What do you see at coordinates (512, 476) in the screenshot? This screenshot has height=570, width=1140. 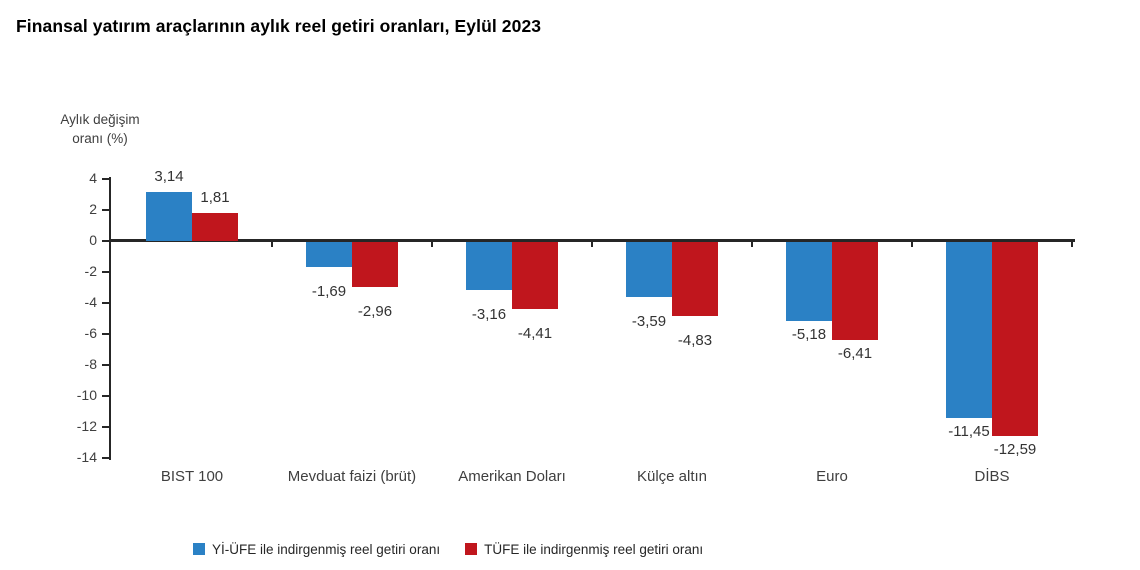 I see `x-category-label: Amerikan Doları` at bounding box center [512, 476].